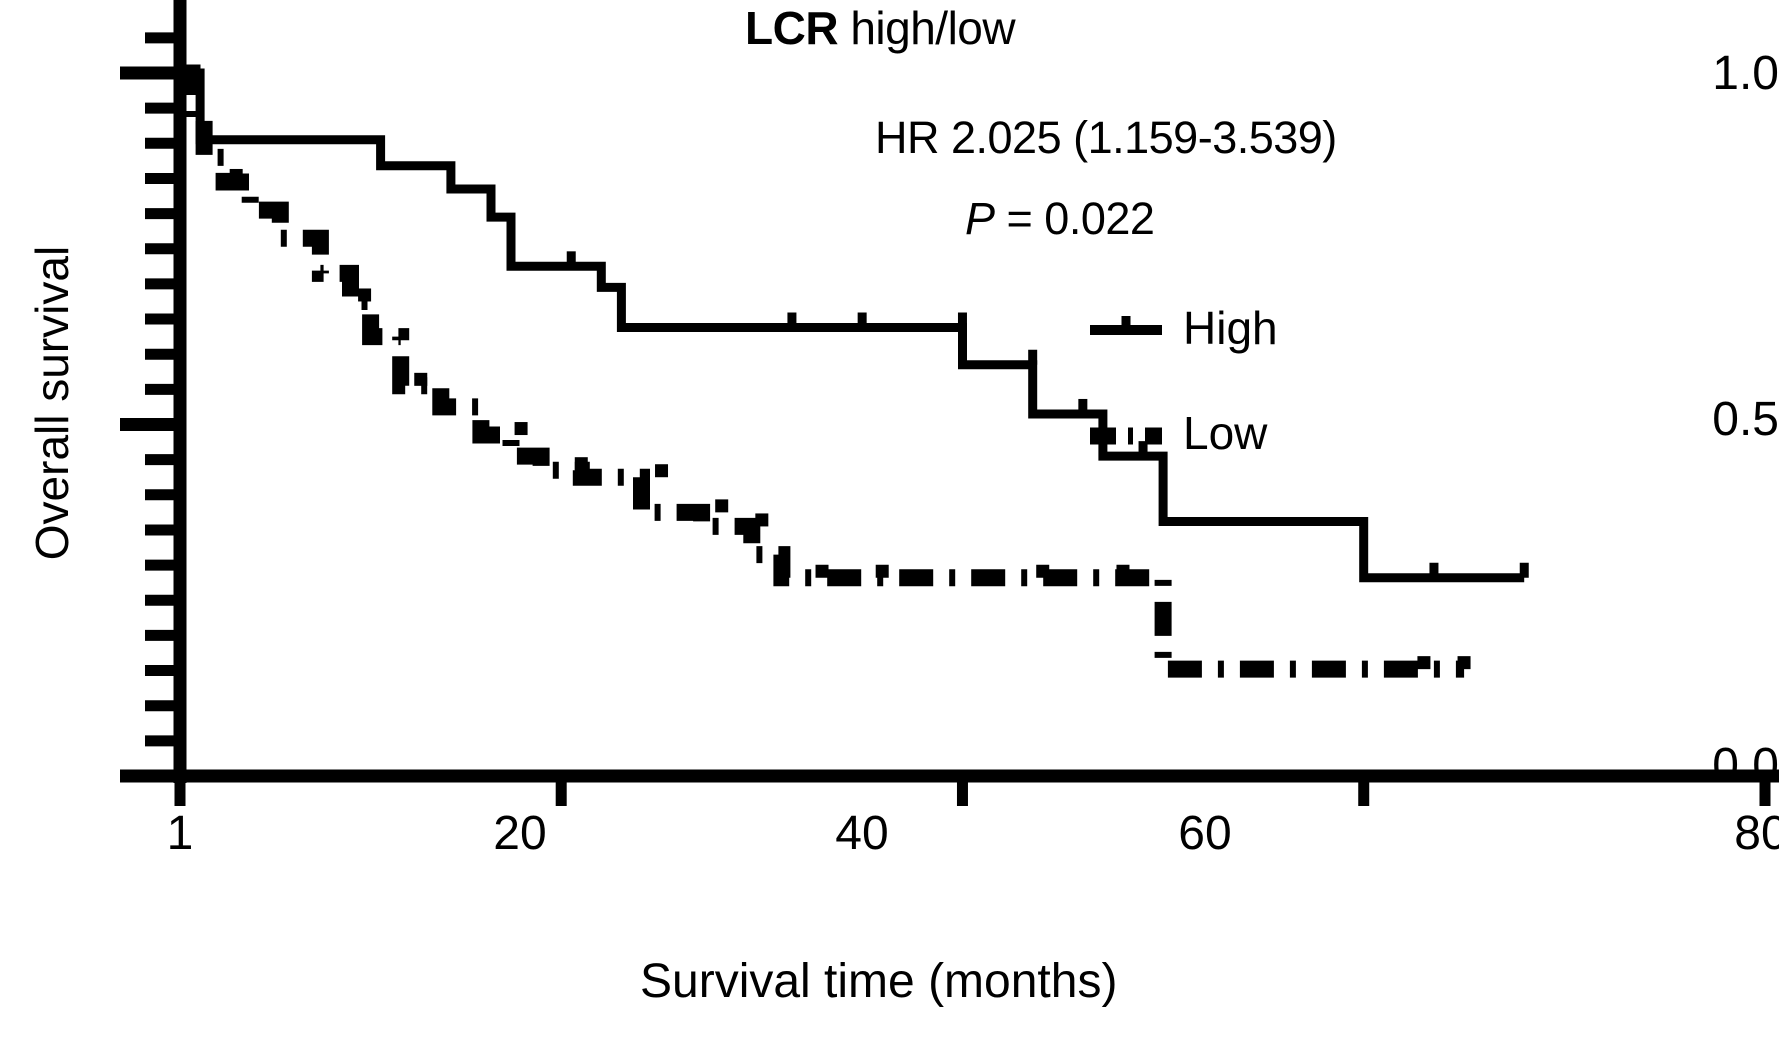 This screenshot has height=1037, width=1779. Describe the element at coordinates (1230, 328) in the screenshot. I see `legend-label-high: High` at that location.